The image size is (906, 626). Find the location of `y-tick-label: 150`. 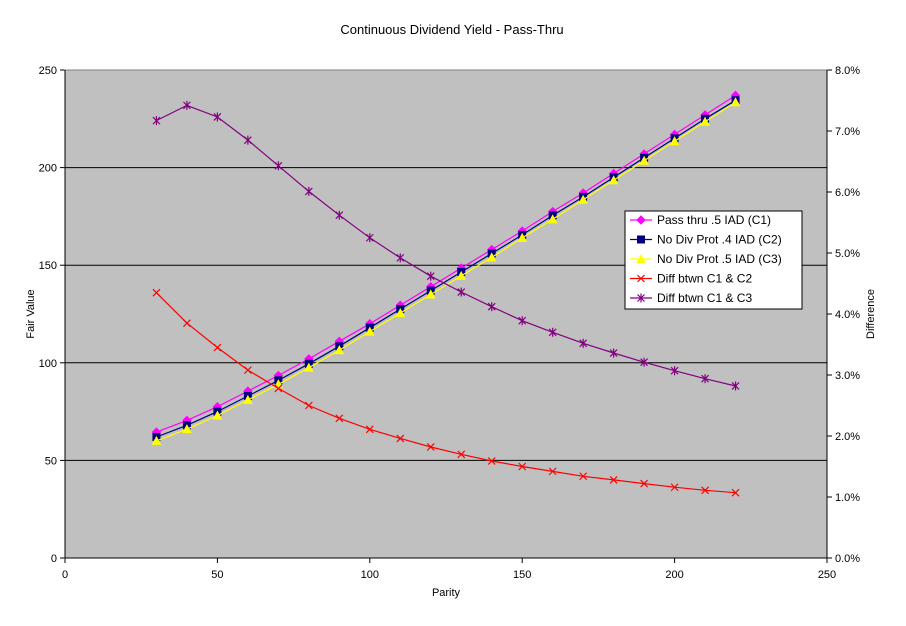

y-tick-label: 150 is located at coordinates (48, 266).